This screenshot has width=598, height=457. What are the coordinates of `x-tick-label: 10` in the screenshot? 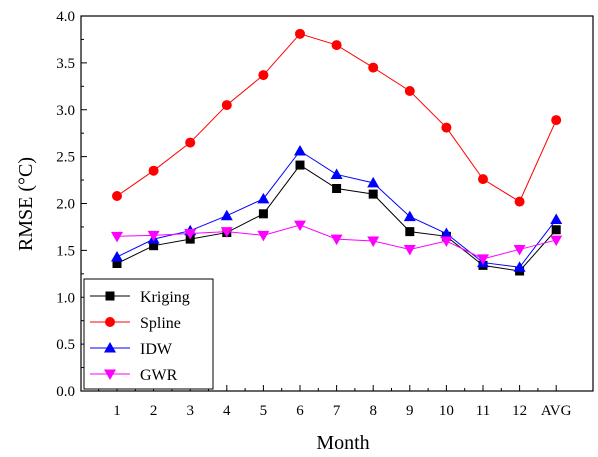 It's located at (446, 411).